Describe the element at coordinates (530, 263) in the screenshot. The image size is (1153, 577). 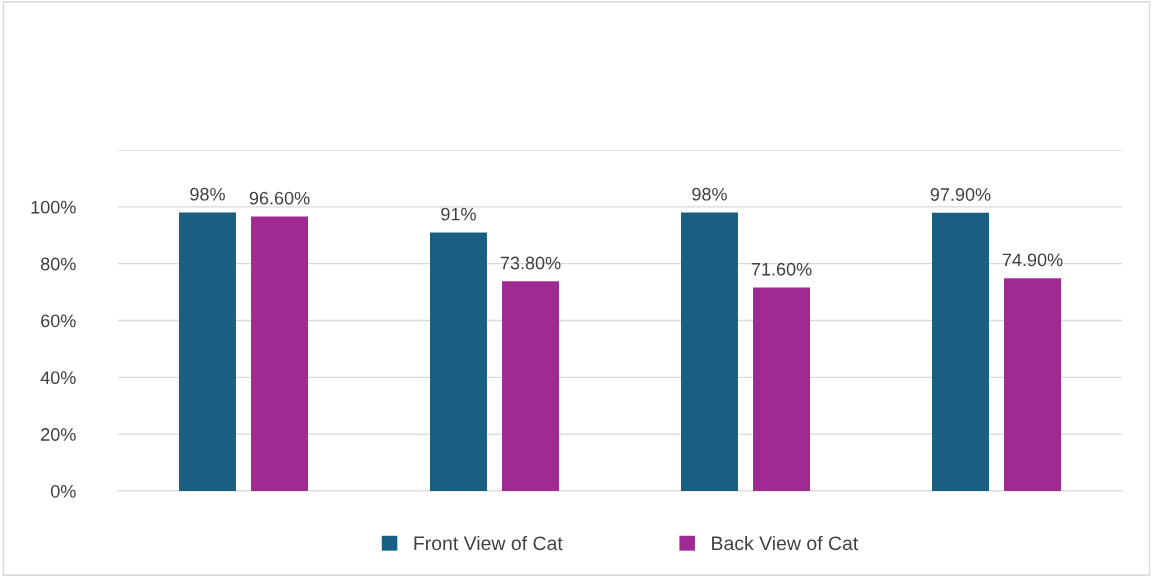
I see `data-label: 73.80%` at that location.